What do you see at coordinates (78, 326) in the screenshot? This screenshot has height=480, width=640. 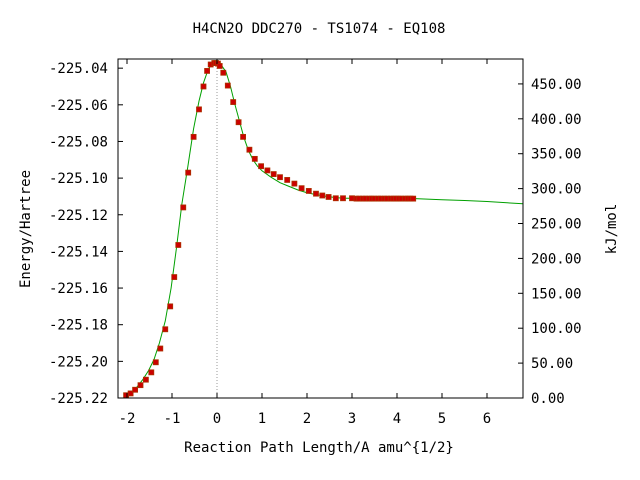 I see `y-tick-label: -225.18` at bounding box center [78, 326].